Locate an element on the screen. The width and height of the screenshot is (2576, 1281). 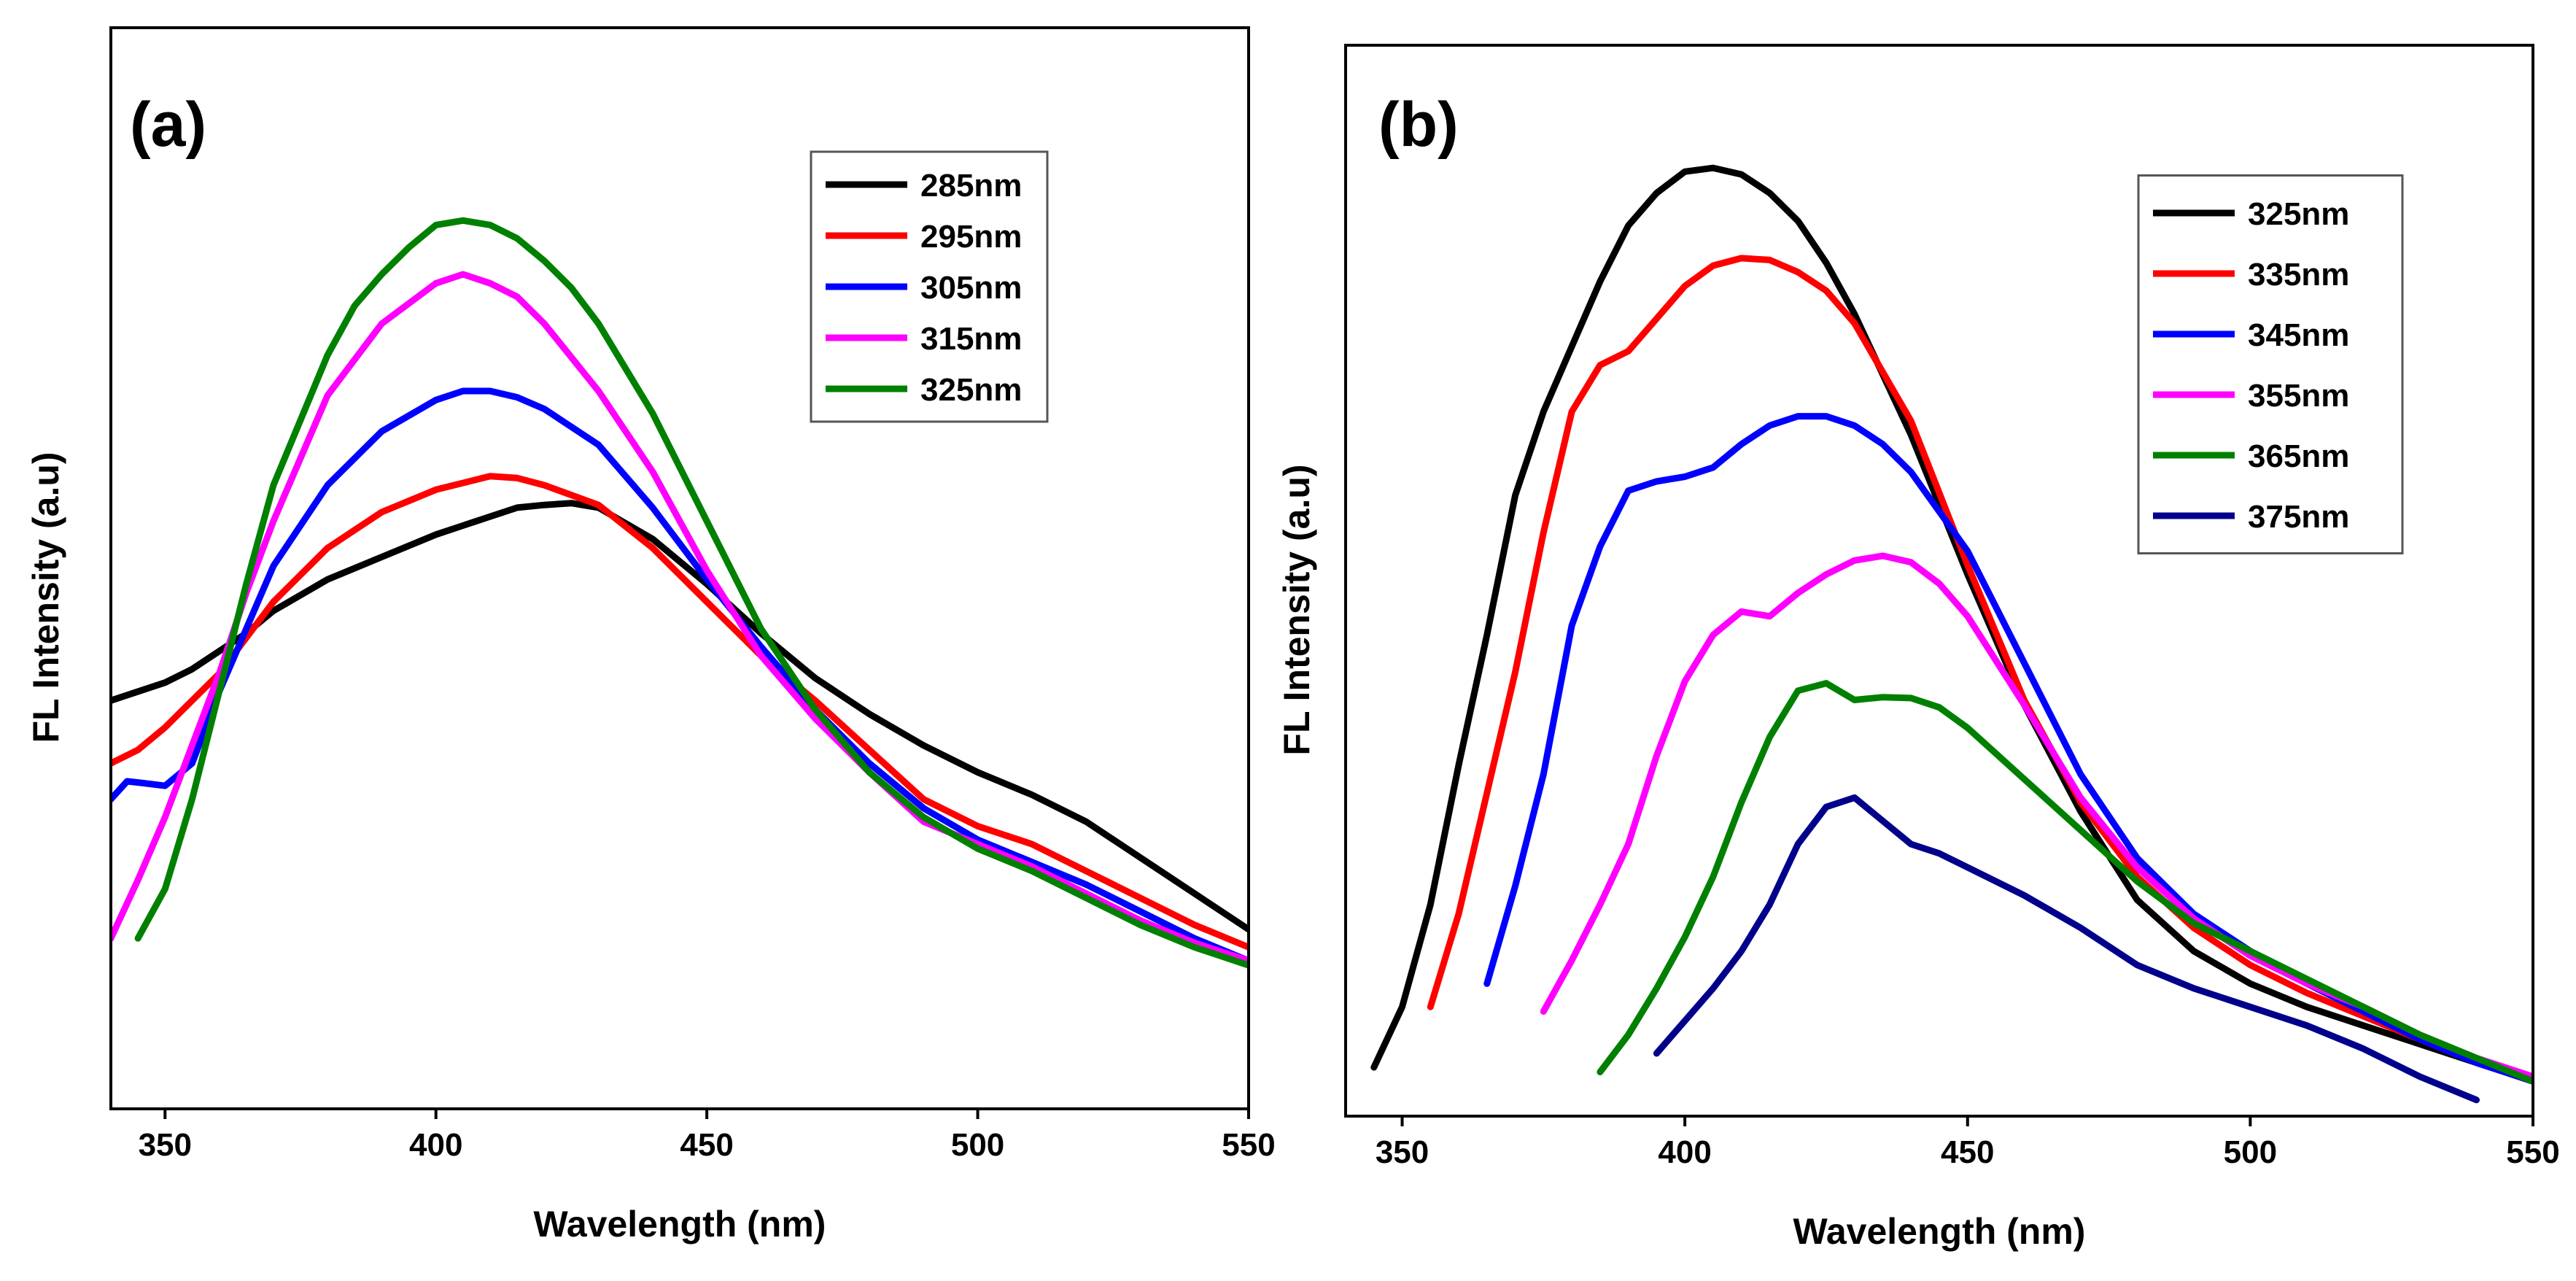
legend: 285nm 295nm 305nm 315nm 325nm is located at coordinates (930, 286).